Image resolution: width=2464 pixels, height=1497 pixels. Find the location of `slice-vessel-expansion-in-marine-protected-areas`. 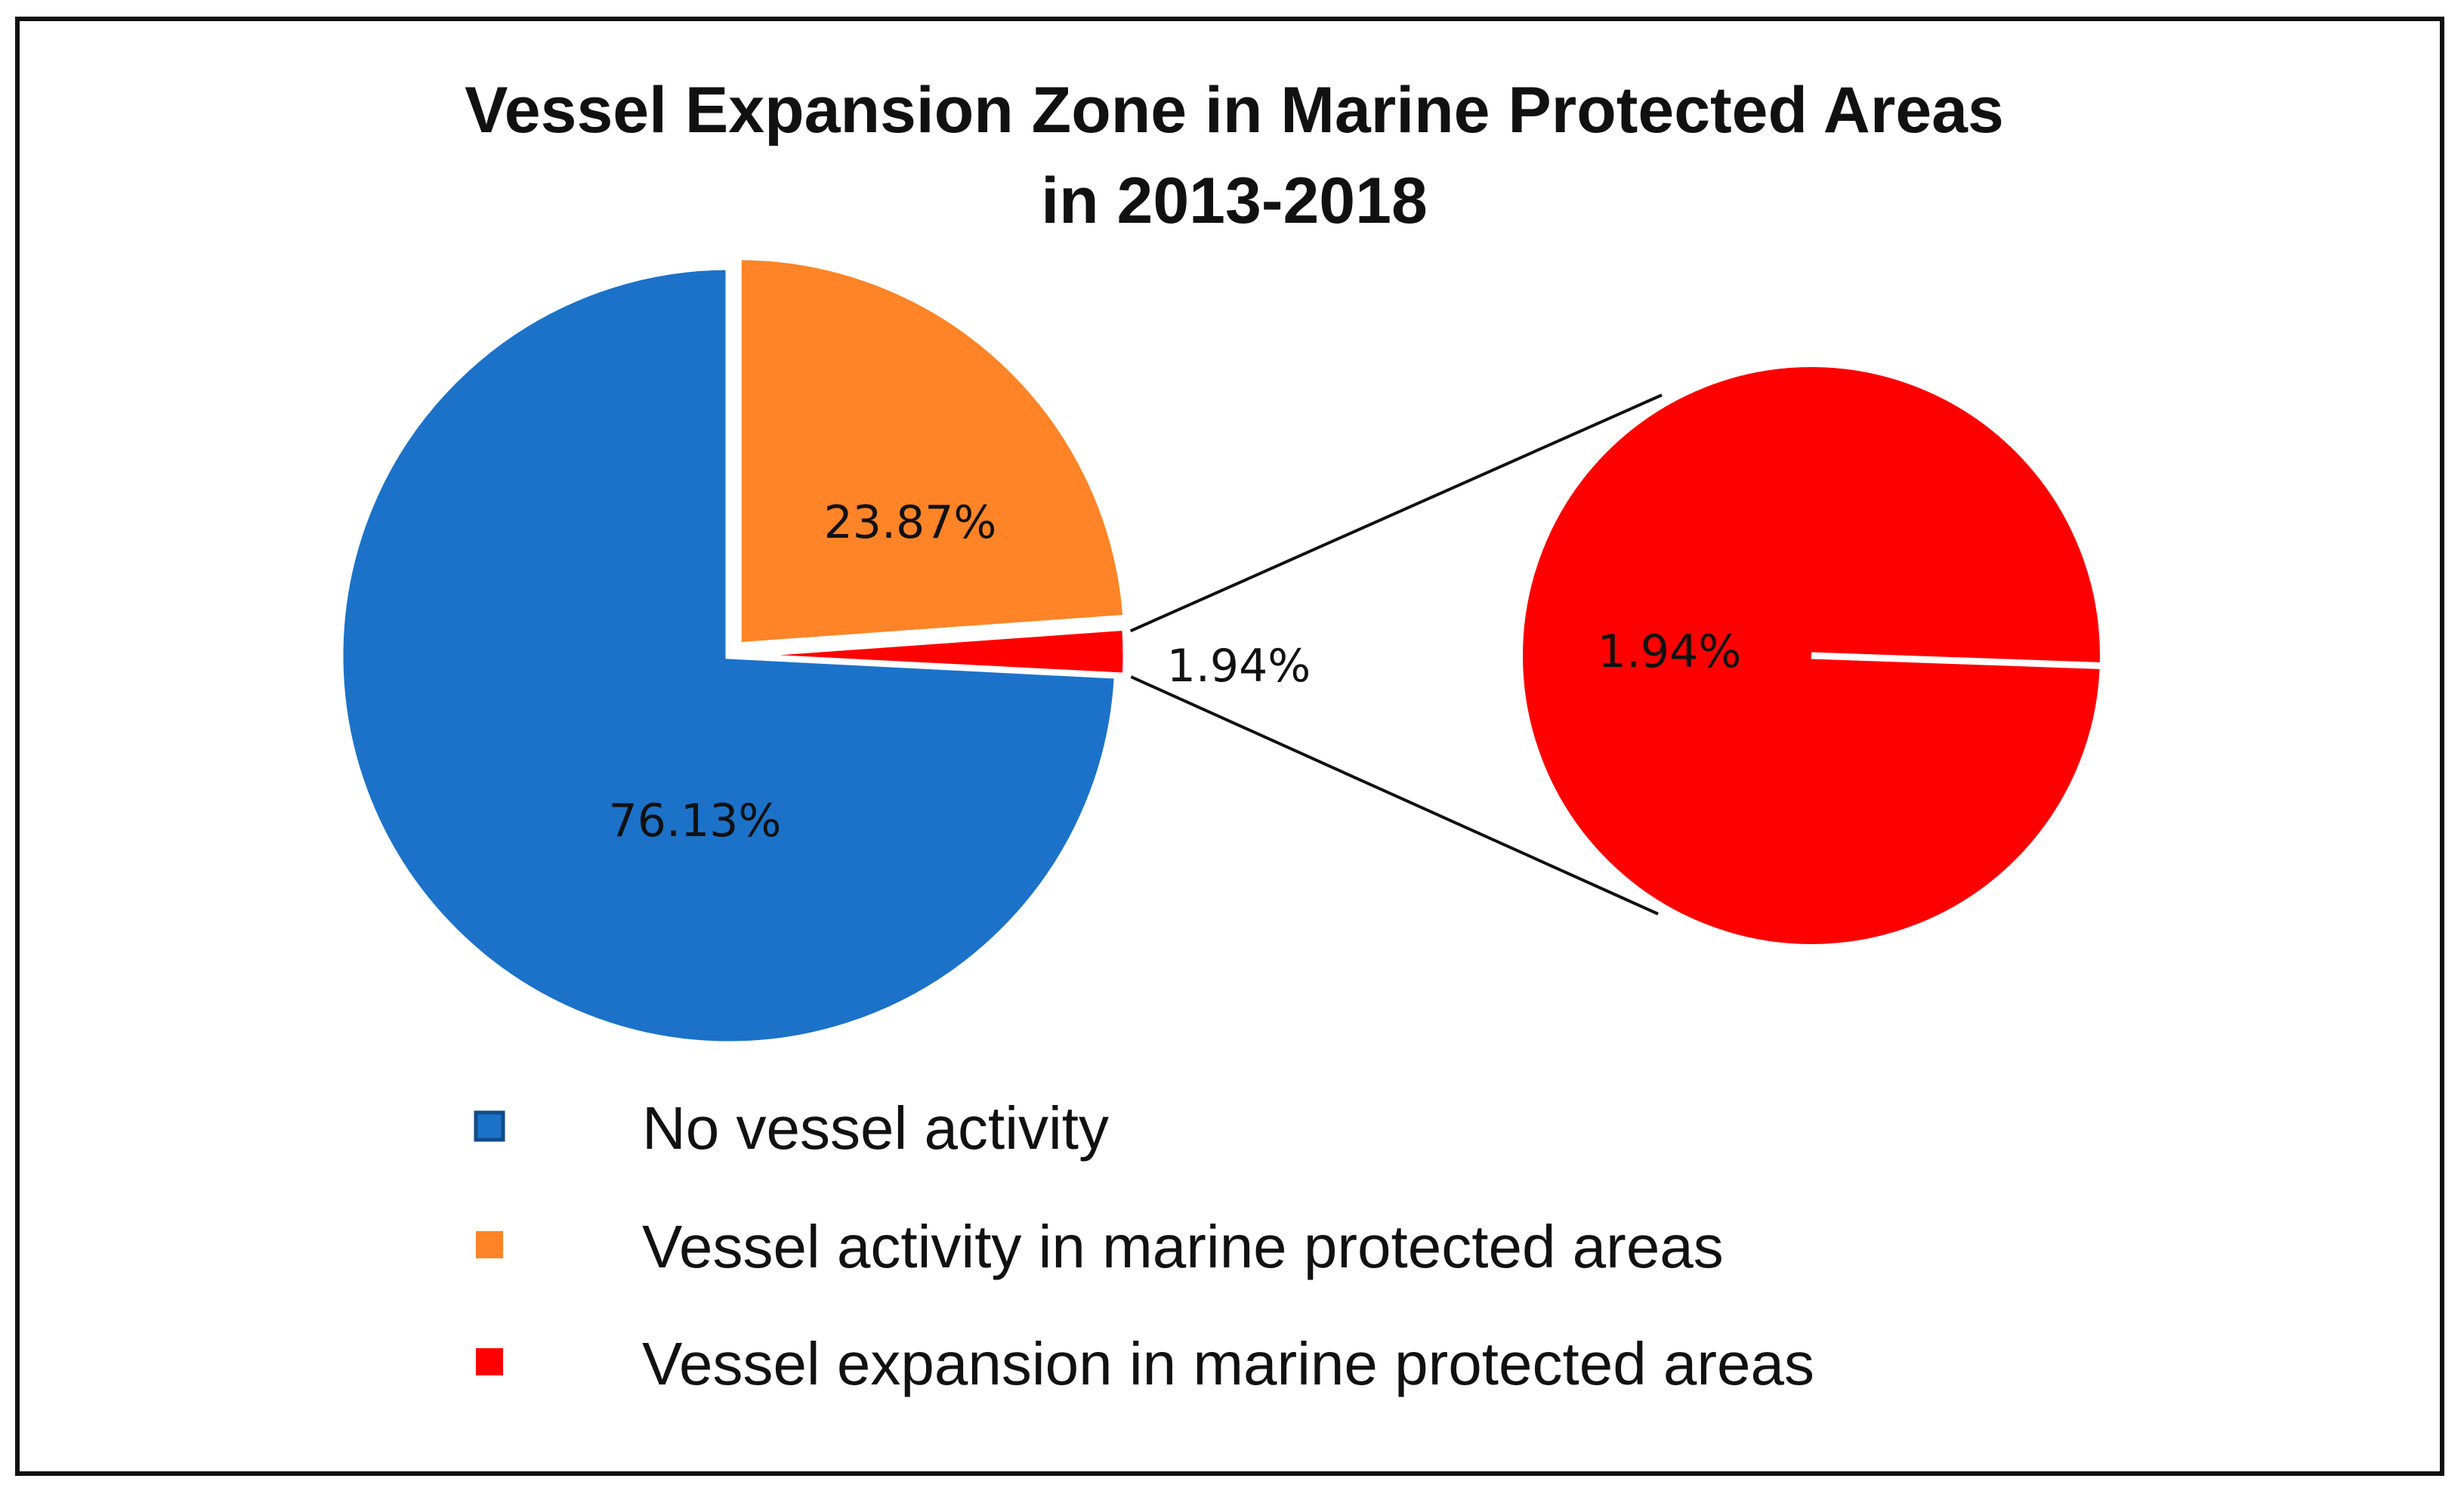

slice-vessel-expansion-in-marine-protected-areas is located at coordinates (933, 651).